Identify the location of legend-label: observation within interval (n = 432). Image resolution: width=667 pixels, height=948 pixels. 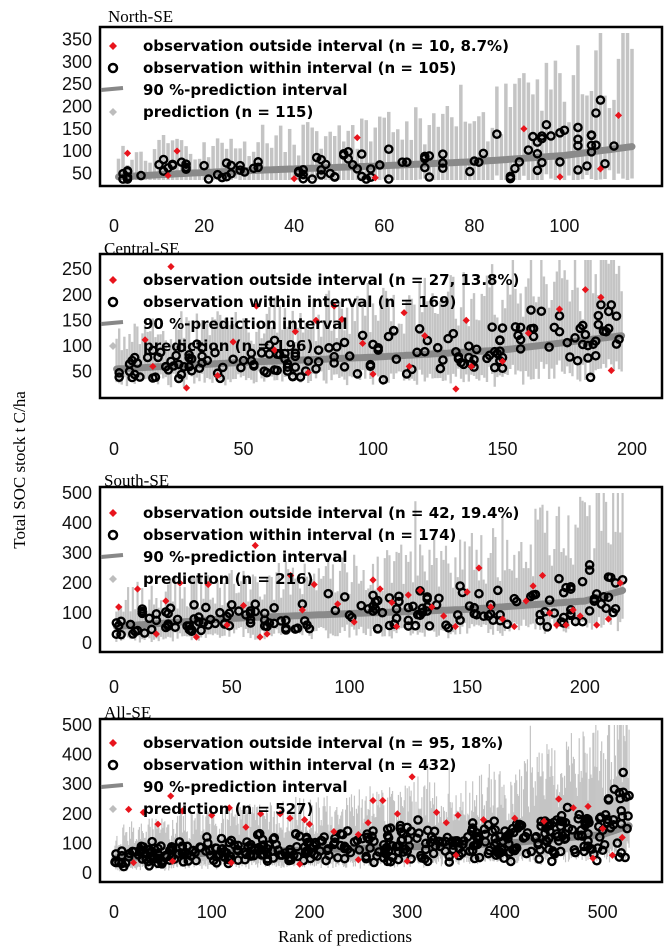
(299, 765).